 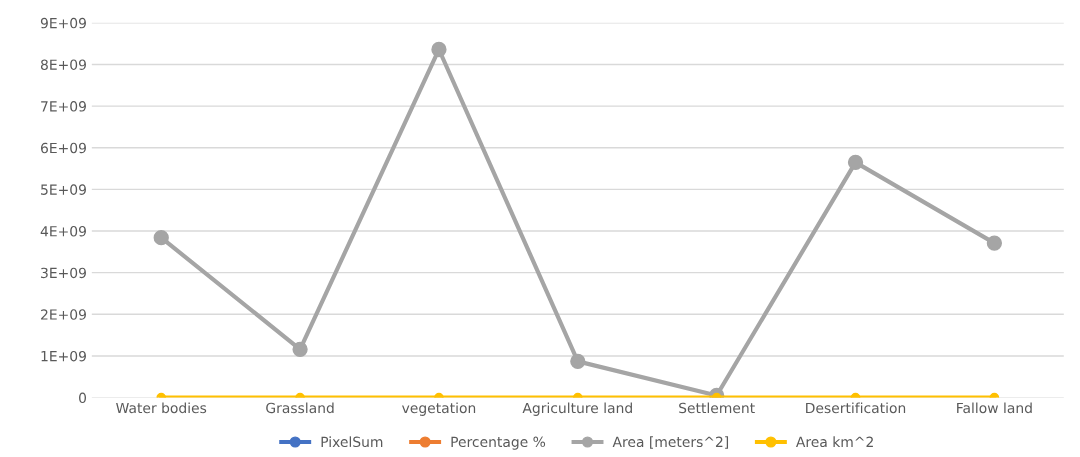 What do you see at coordinates (83, 398) in the screenshot?
I see `y-tick-label: 0` at bounding box center [83, 398].